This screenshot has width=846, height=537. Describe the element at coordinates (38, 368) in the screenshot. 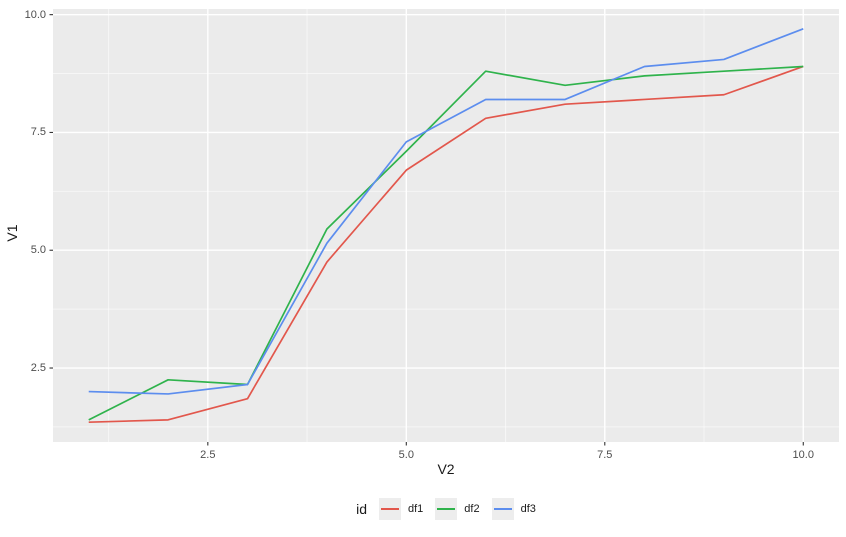

I see `y-tick-label: 2.5` at that location.